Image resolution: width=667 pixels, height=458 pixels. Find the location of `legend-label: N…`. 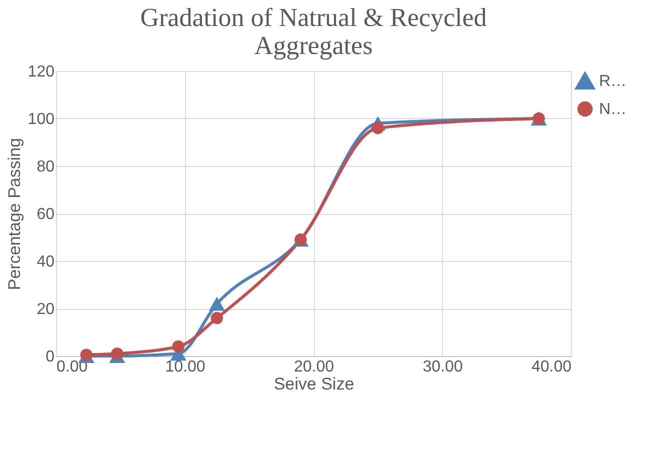

legend-label: N… is located at coordinates (613, 109).